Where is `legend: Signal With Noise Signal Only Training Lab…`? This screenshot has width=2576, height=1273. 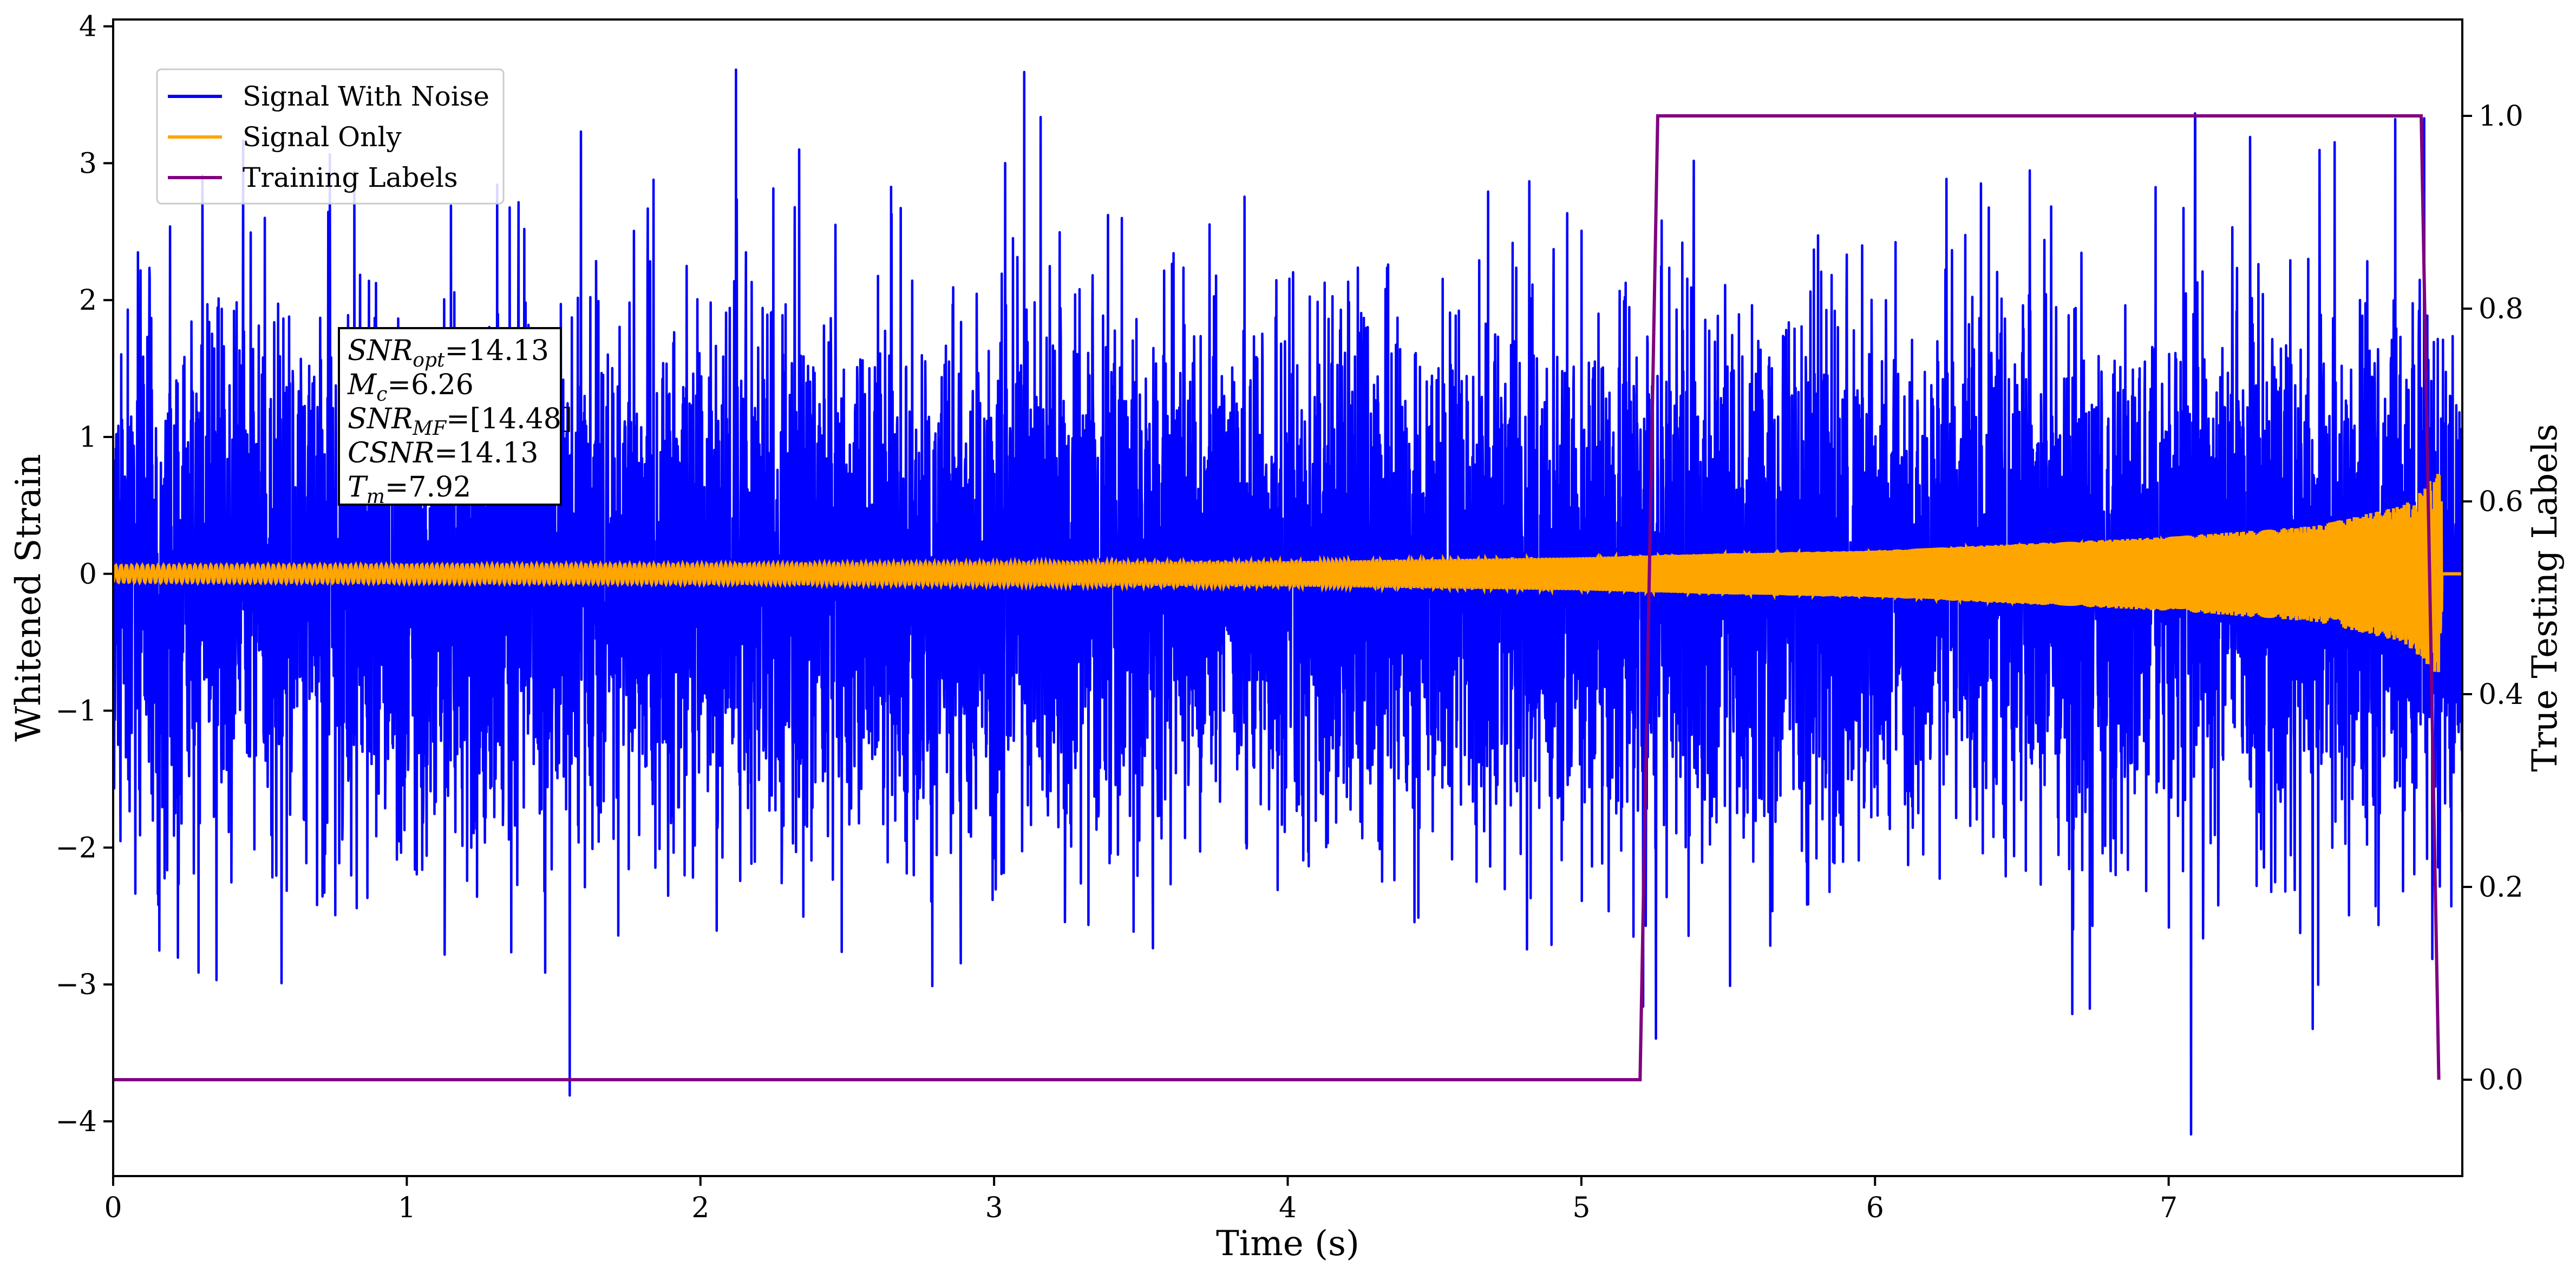 legend: Signal With Noise Signal Only Training Lab… is located at coordinates (331, 136).